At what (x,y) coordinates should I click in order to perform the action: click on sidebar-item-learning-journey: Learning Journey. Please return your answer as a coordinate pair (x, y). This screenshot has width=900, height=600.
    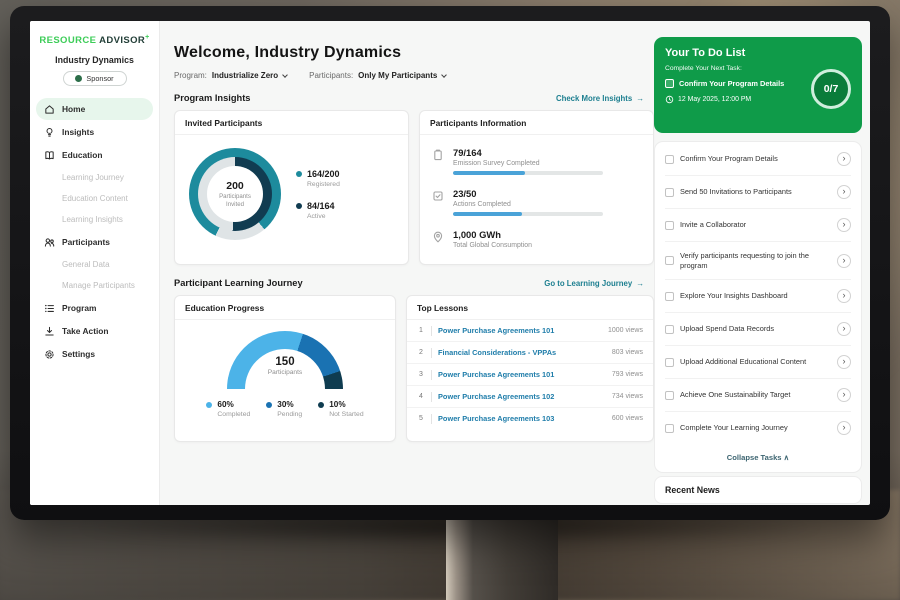
    Looking at the image, I should click on (94, 177).